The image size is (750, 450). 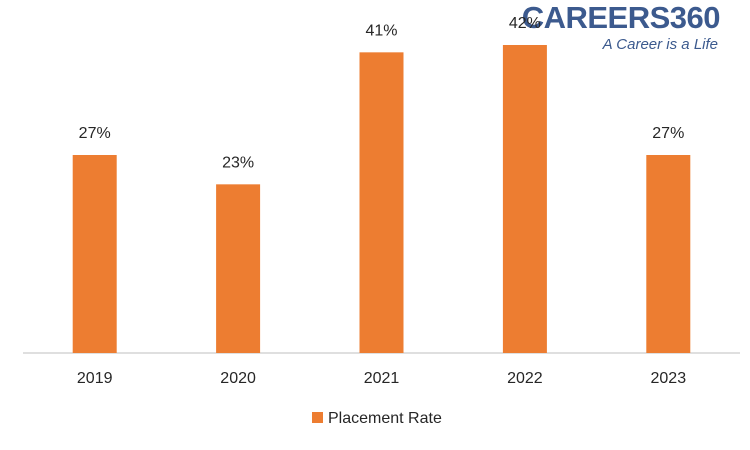 I want to click on legend-swatch, so click(x=317, y=417).